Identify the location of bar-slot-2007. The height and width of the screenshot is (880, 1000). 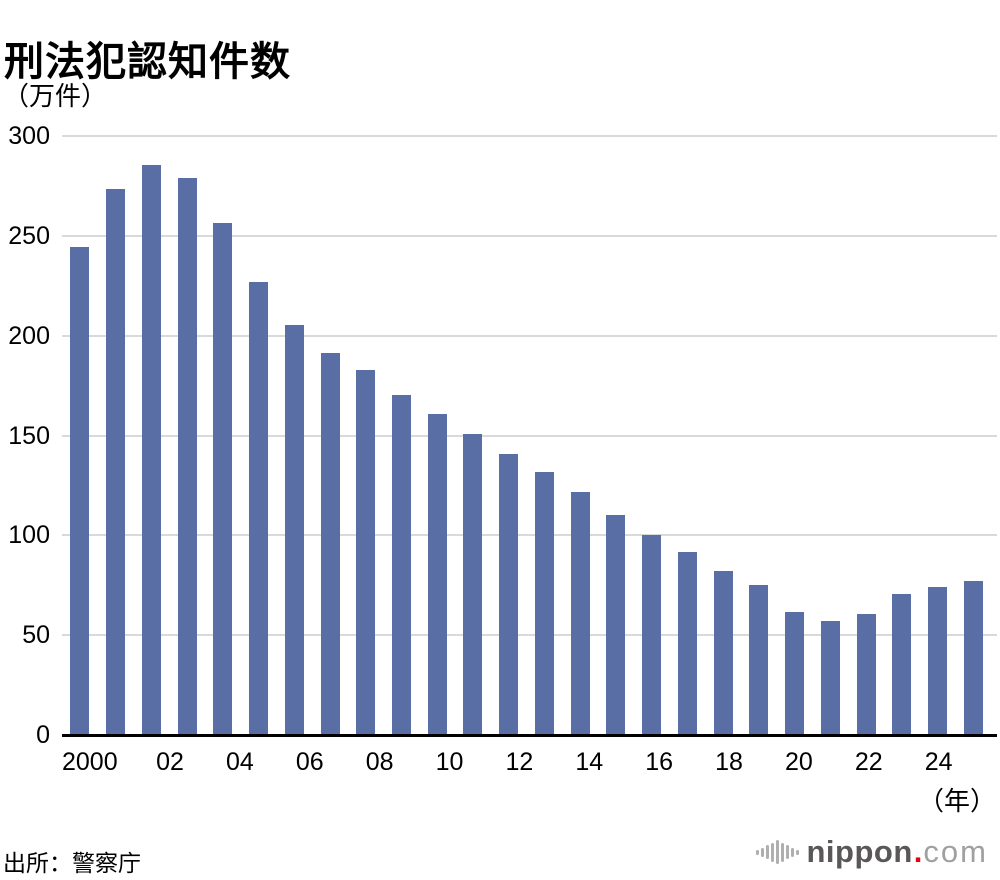
(330, 435).